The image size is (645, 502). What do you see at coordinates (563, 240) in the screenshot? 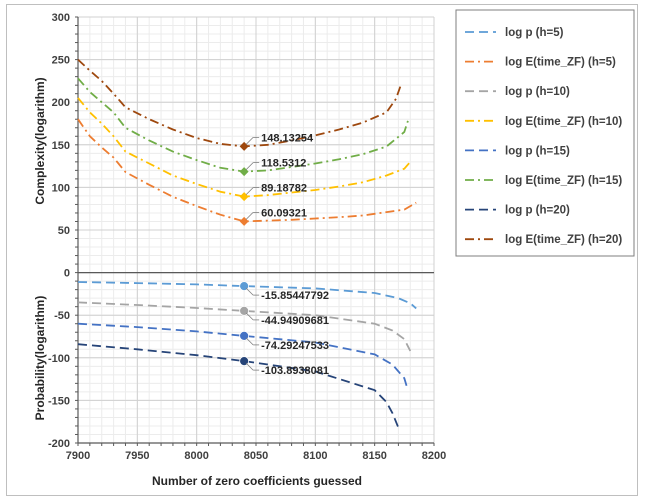
I see `legend-label-8: log E(time_ZF) (h=20)` at bounding box center [563, 240].